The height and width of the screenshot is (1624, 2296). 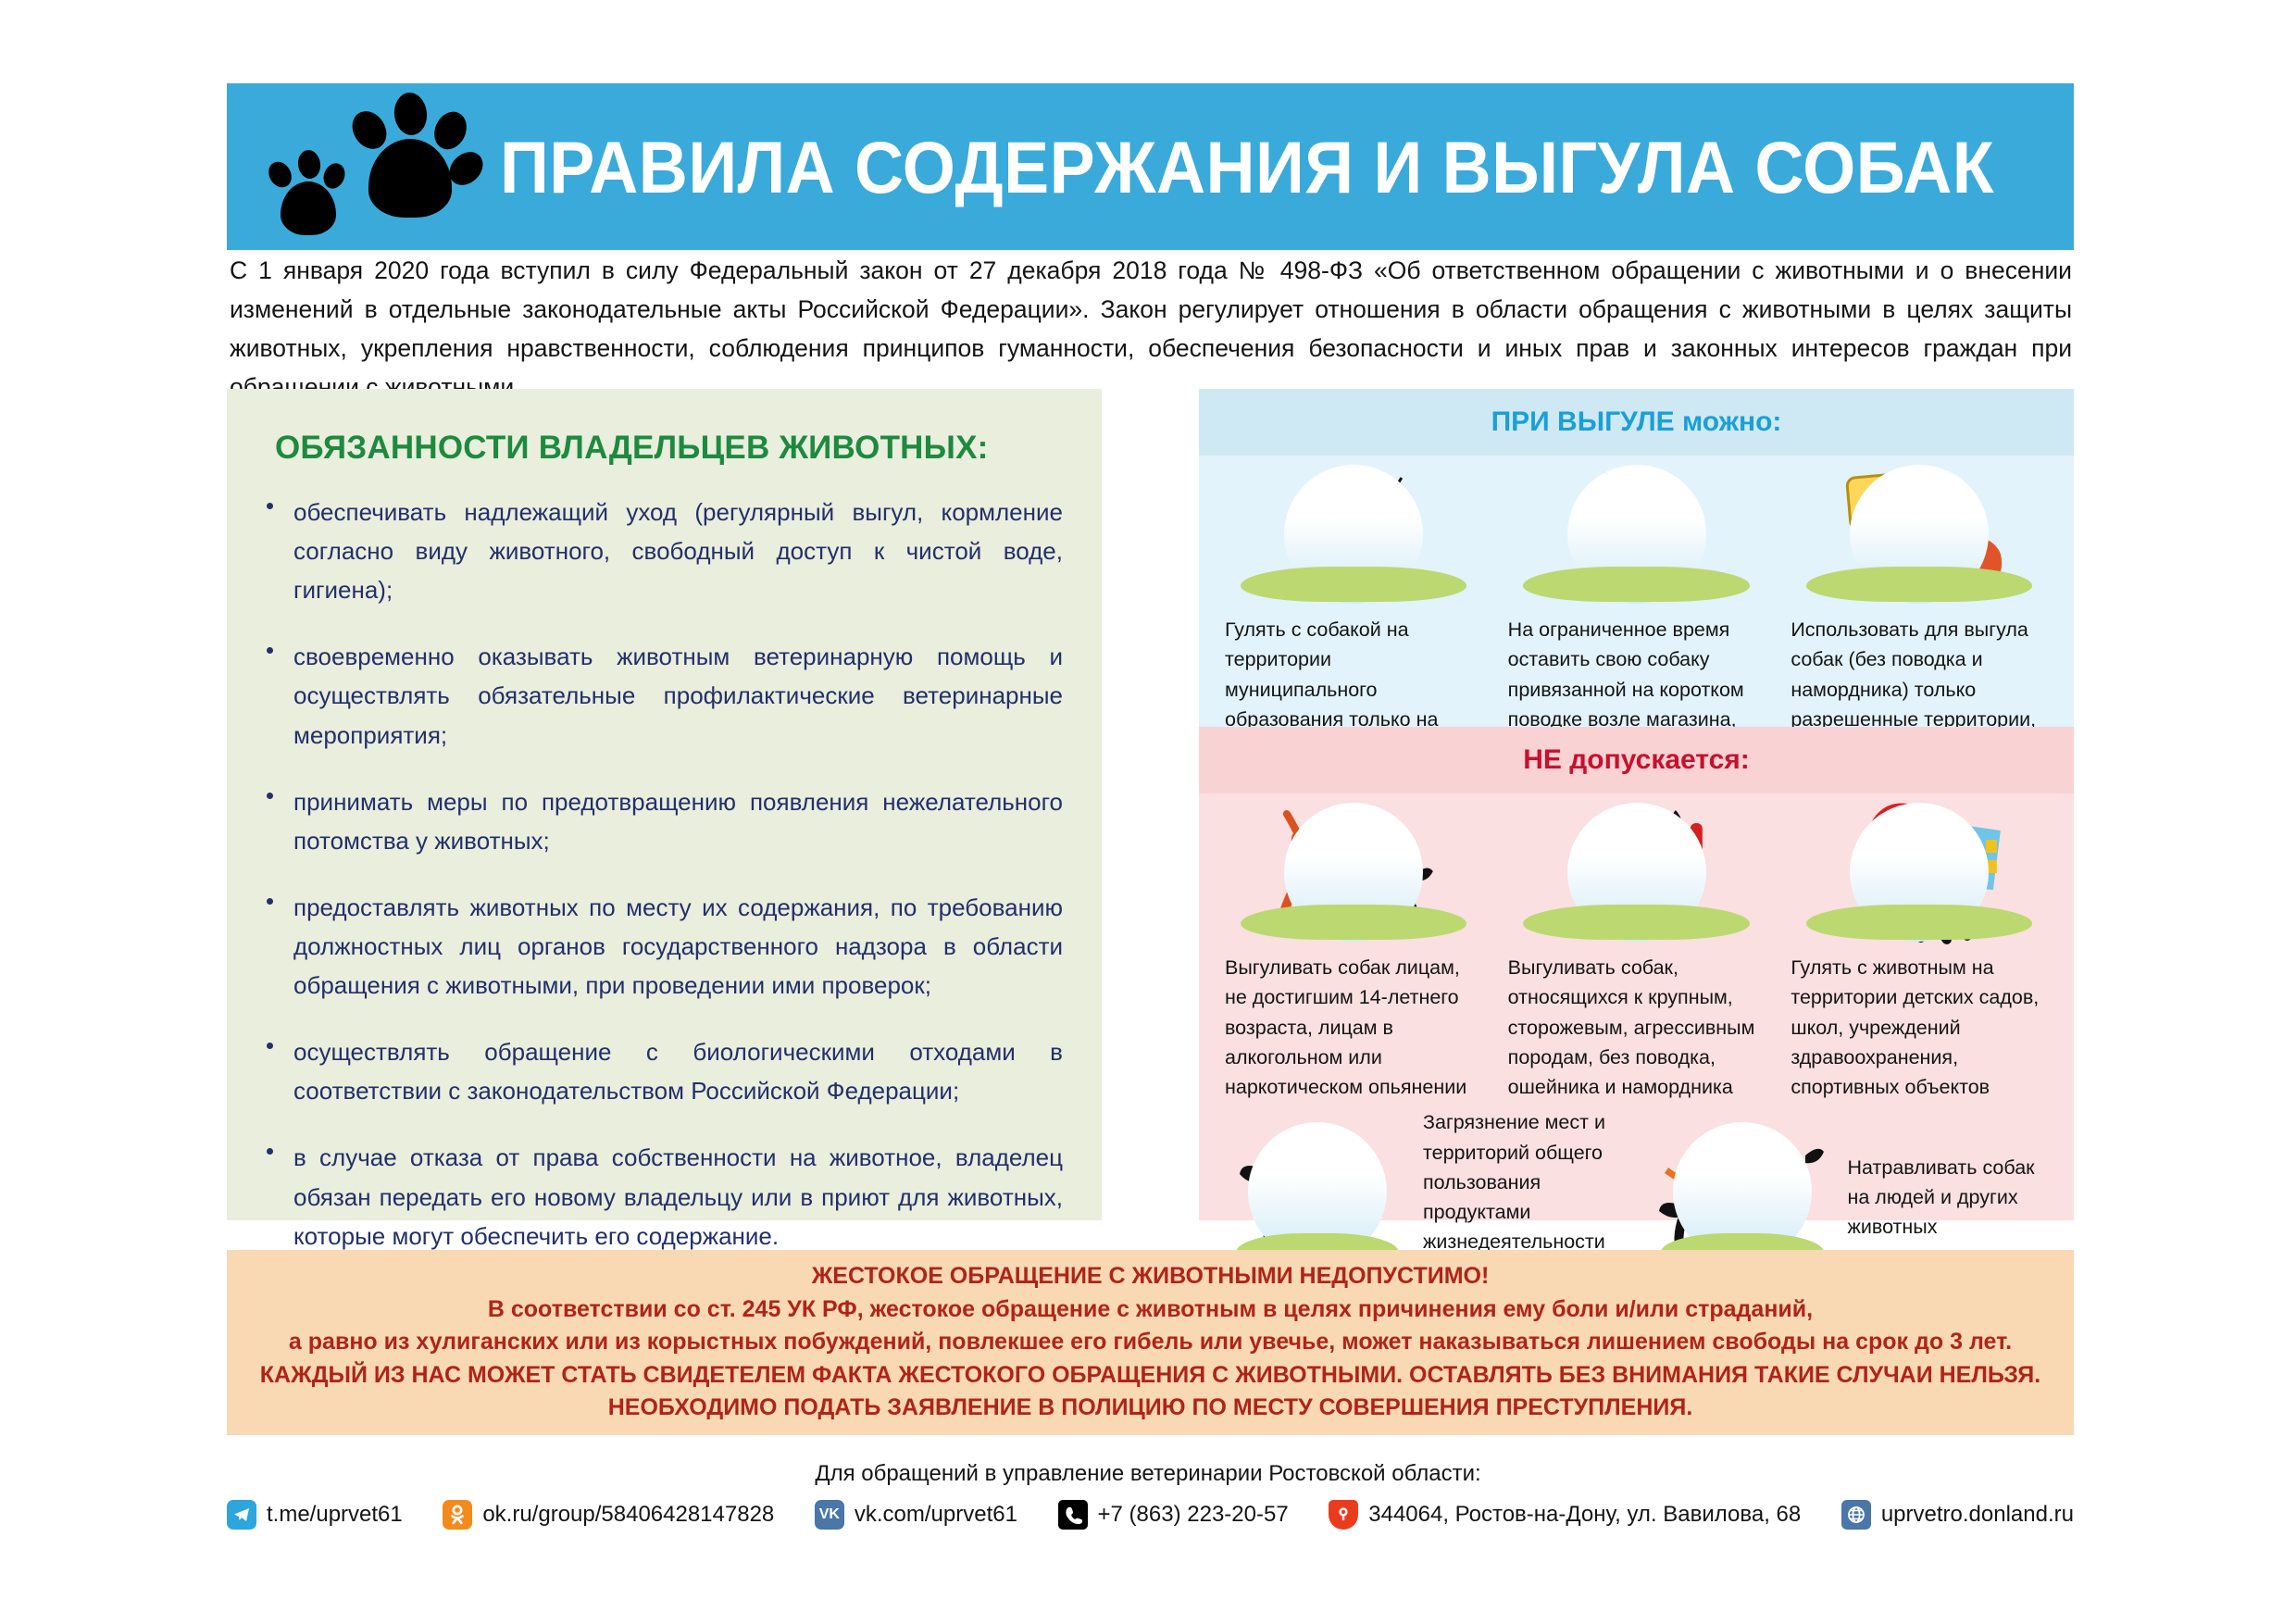 I want to click on contact-phone: +7 (863) 223-20-57, so click(x=1173, y=1515).